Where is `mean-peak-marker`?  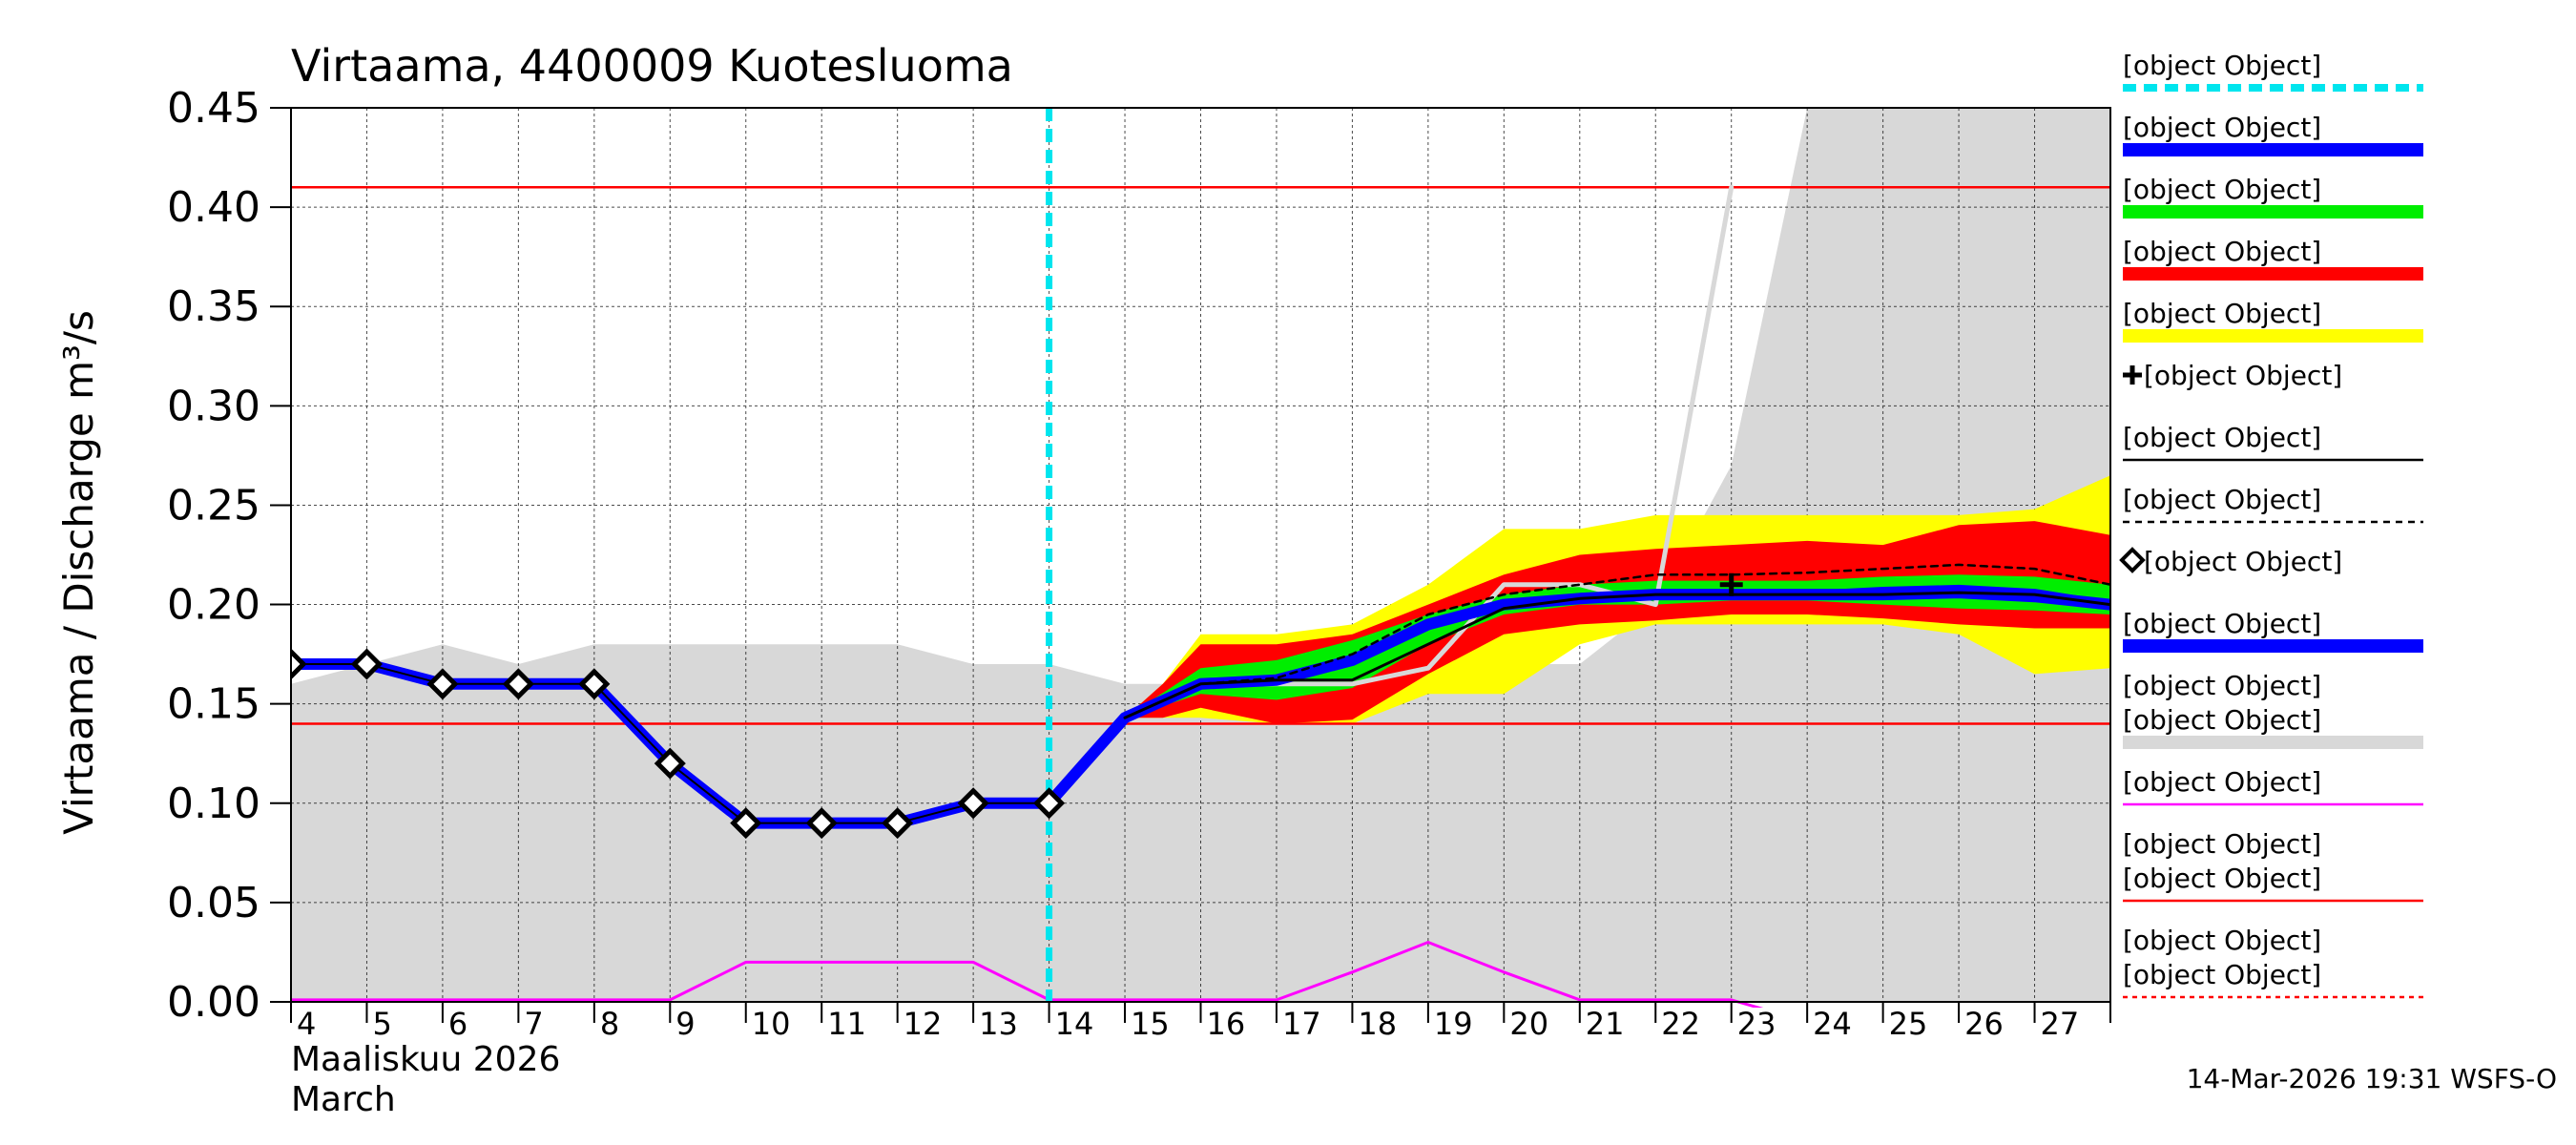 mean-peak-marker is located at coordinates (1731, 584).